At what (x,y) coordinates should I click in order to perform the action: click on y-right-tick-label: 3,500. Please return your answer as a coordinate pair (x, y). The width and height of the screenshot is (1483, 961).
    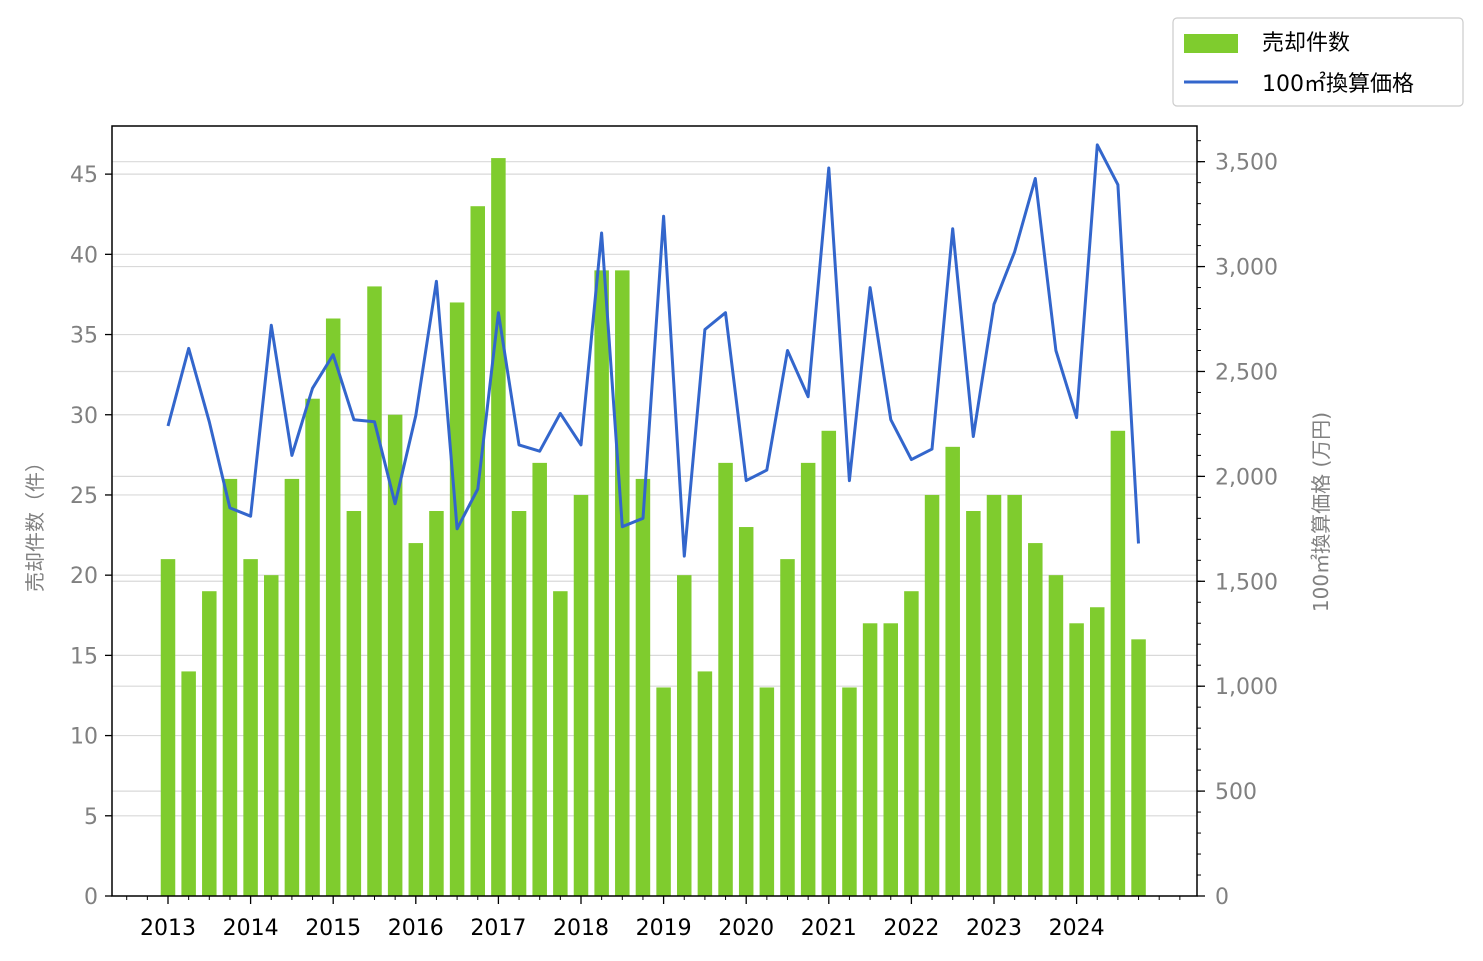
    Looking at the image, I should click on (1246, 163).